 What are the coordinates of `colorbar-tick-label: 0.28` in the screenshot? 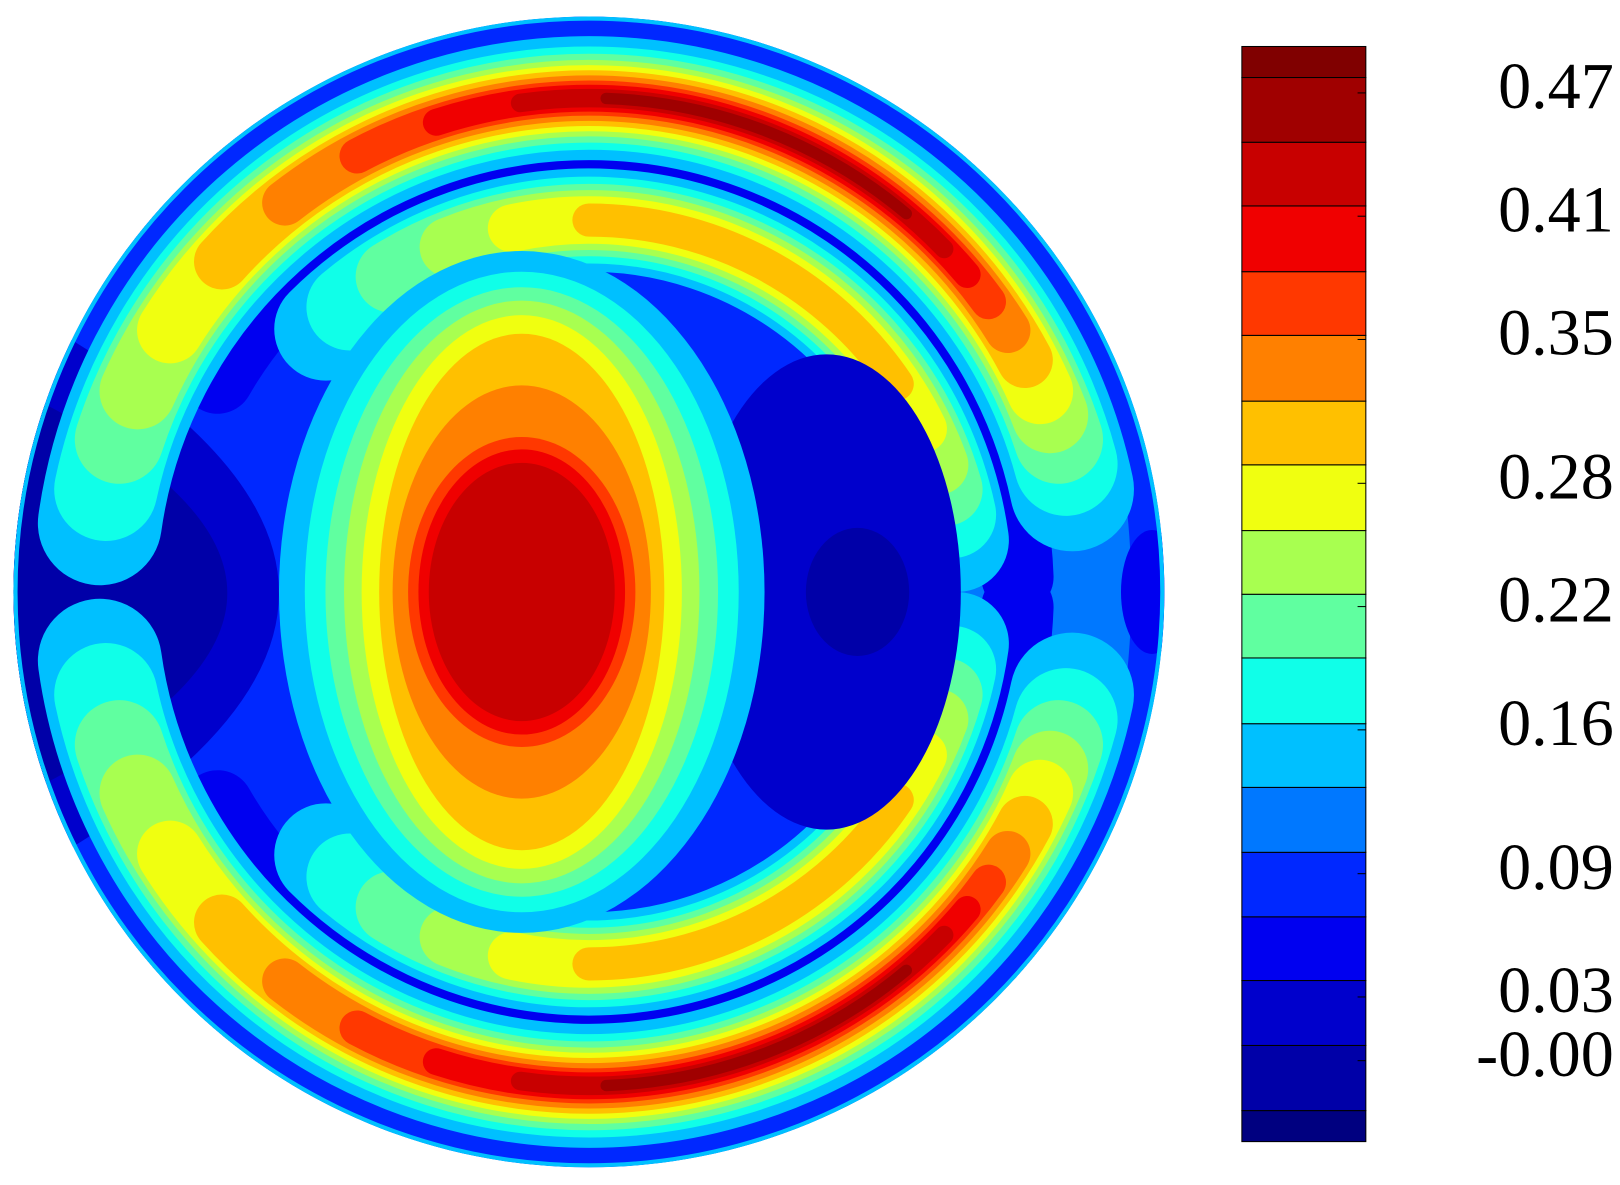 It's located at (1556, 476).